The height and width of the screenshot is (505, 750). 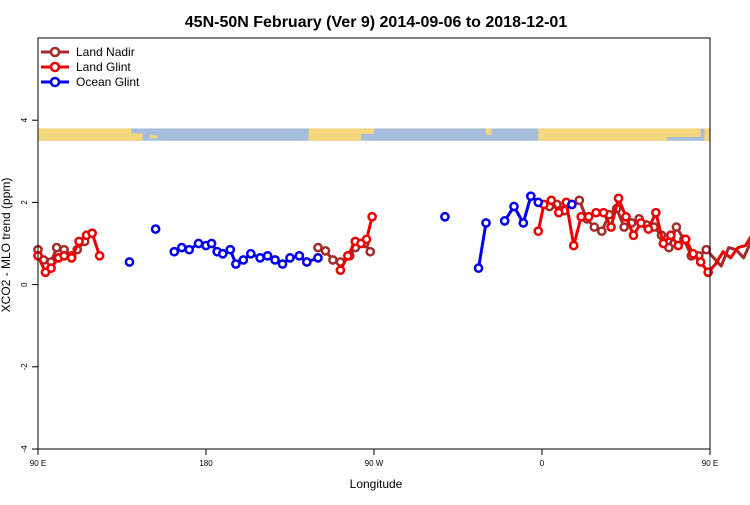 I want to click on legend-item: Ocean Glint, so click(x=90, y=82).